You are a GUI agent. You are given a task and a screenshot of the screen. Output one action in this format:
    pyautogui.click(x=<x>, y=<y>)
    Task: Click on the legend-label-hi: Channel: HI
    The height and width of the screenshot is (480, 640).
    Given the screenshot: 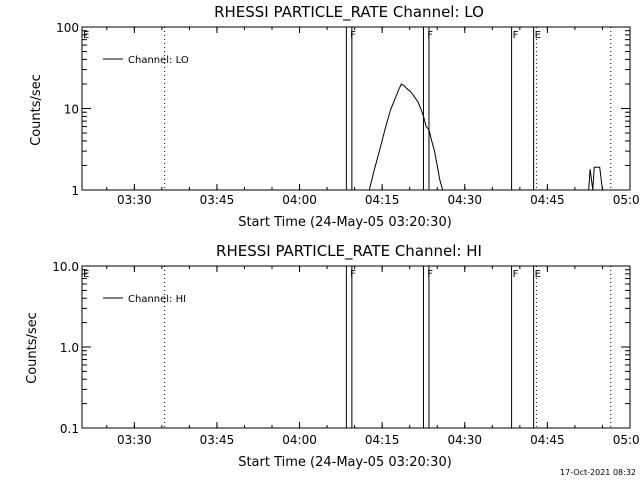 What is the action you would take?
    pyautogui.click(x=157, y=299)
    